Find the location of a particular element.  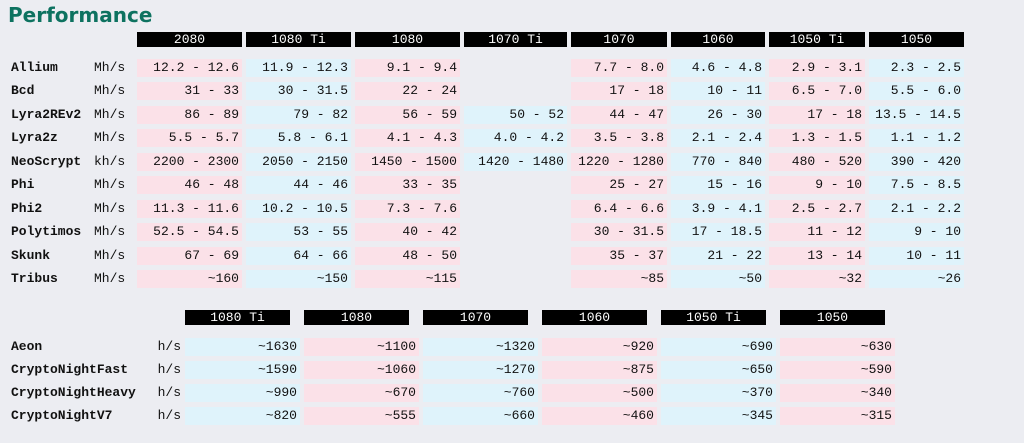

algorithm-name: Bcd is located at coordinates (23, 90).